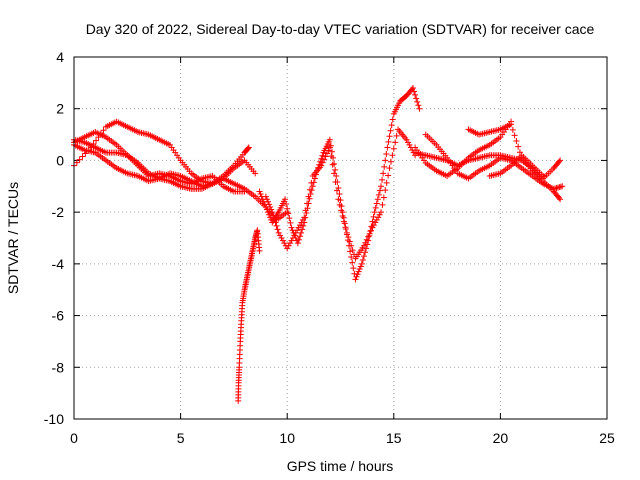 The image size is (640, 480). I want to click on x-tick-label: 5, so click(181, 438).